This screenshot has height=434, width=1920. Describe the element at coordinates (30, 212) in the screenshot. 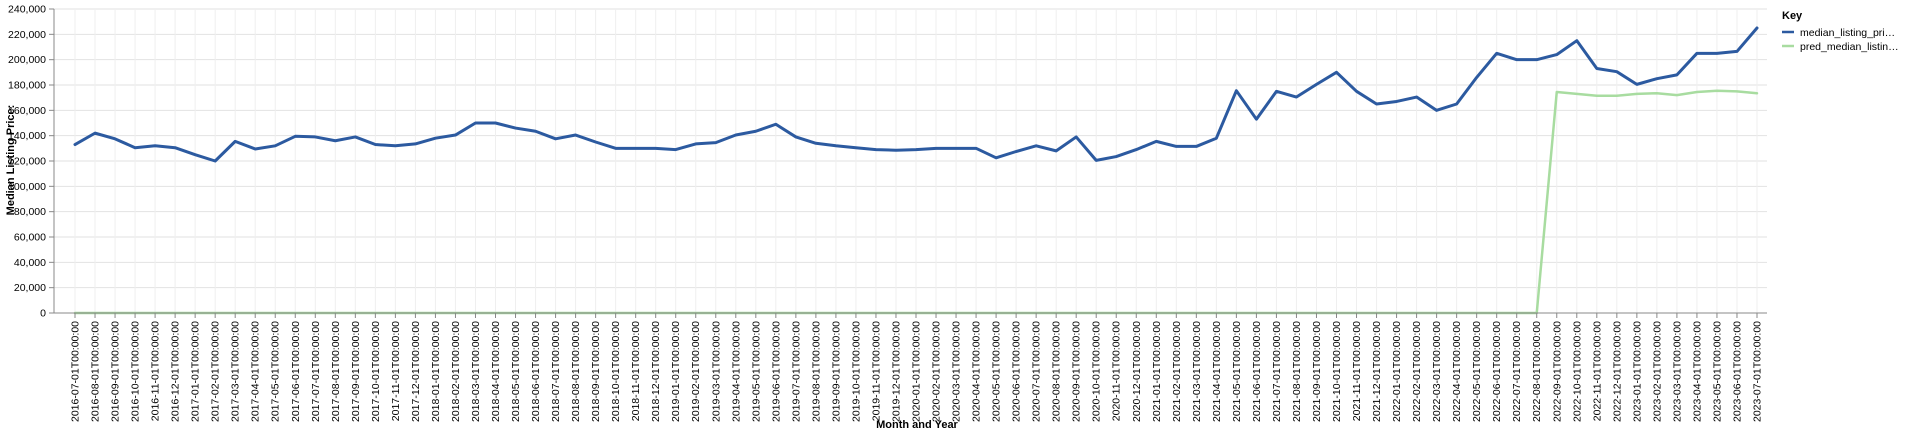

I see `y-tick-label: 80,000` at that location.